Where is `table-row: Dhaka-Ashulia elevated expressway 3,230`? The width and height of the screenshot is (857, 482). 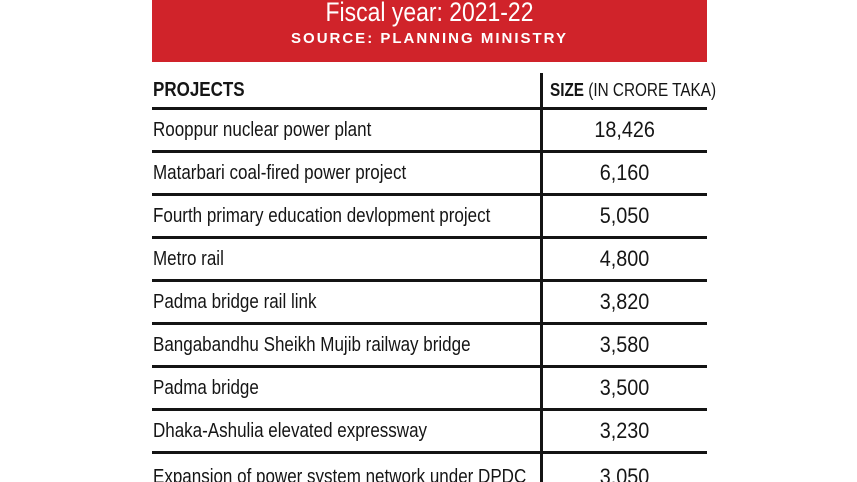
table-row: Dhaka-Ashulia elevated expressway 3,230 is located at coordinates (429, 432).